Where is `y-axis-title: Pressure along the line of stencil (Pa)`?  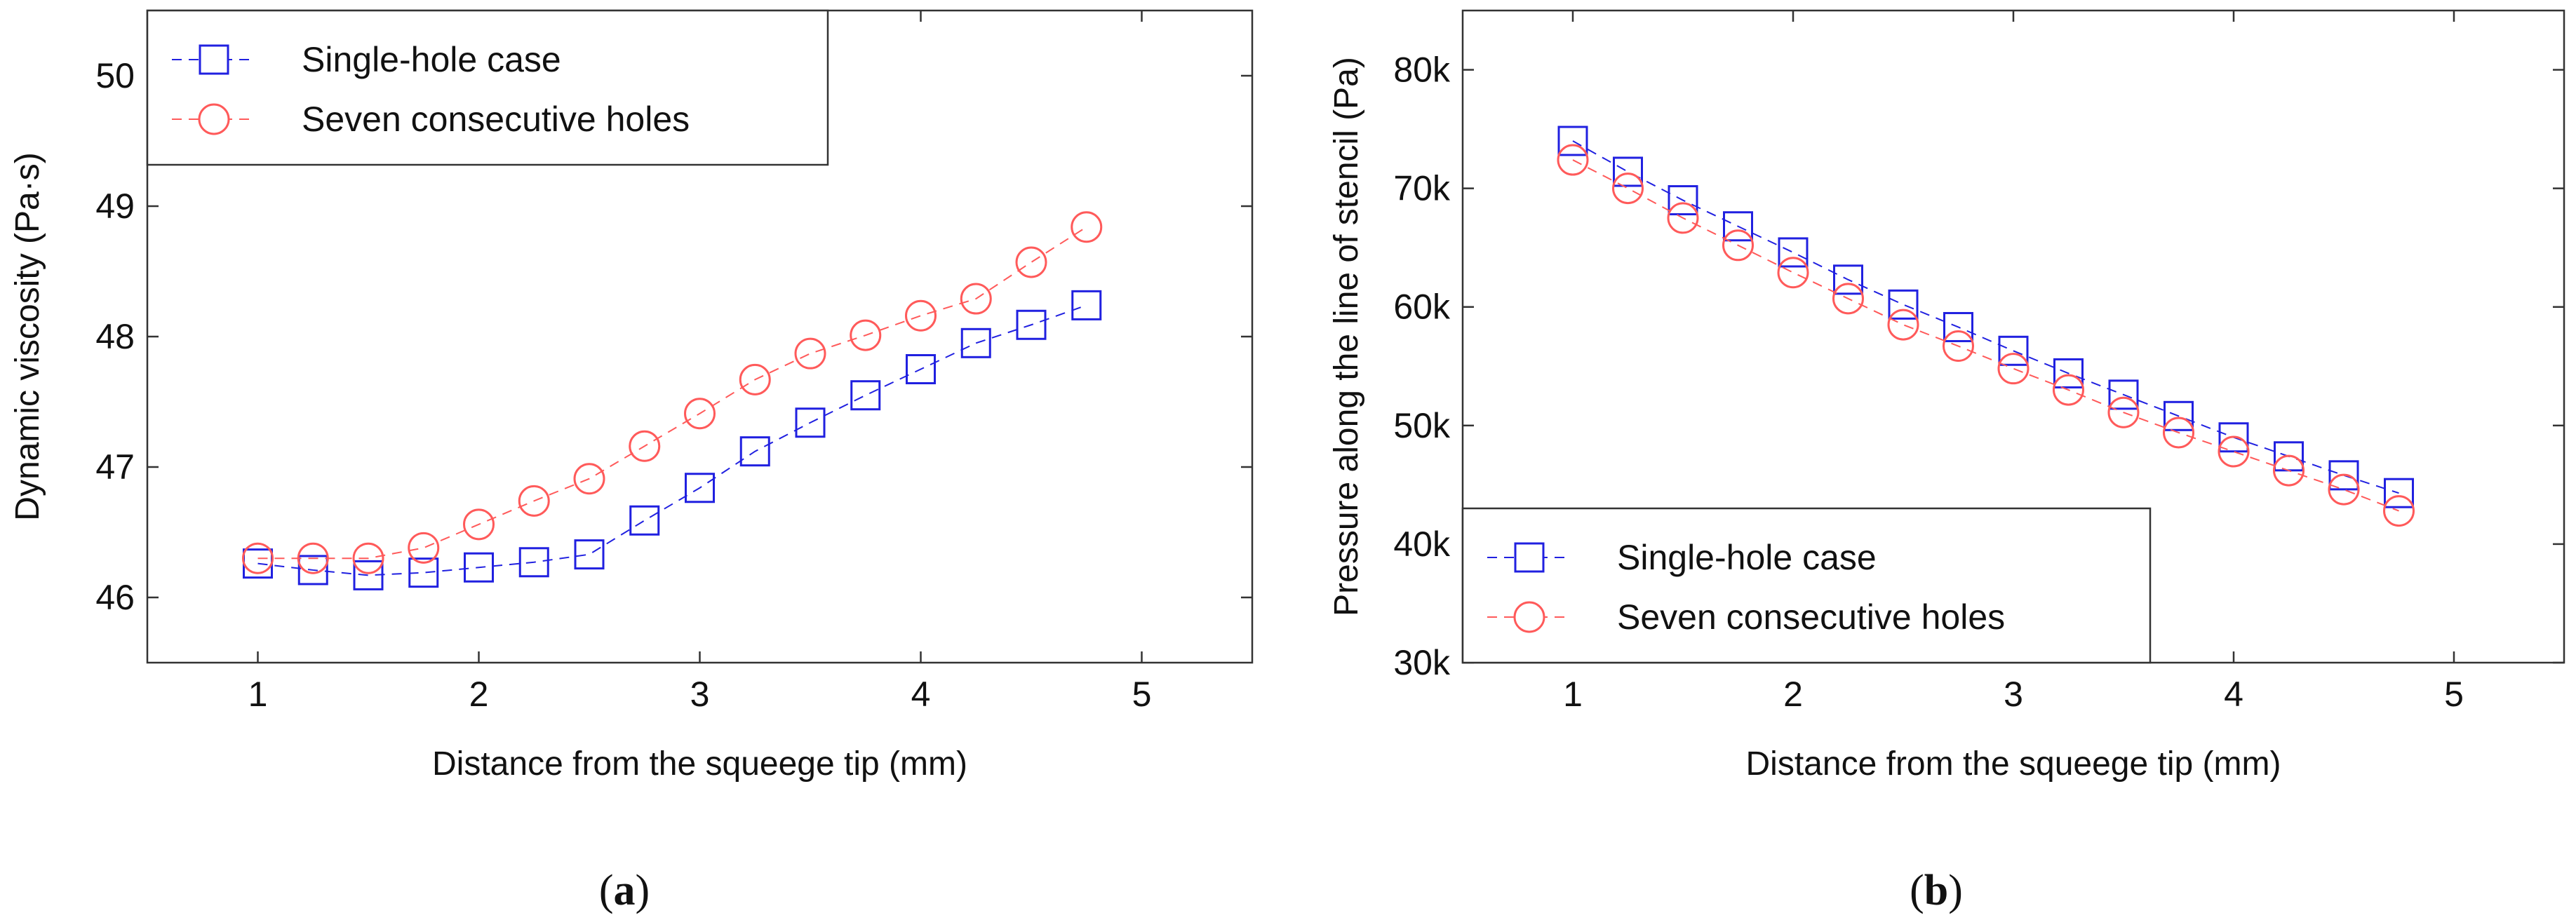
y-axis-title: Pressure along the line of stencil (Pa) is located at coordinates (1346, 336).